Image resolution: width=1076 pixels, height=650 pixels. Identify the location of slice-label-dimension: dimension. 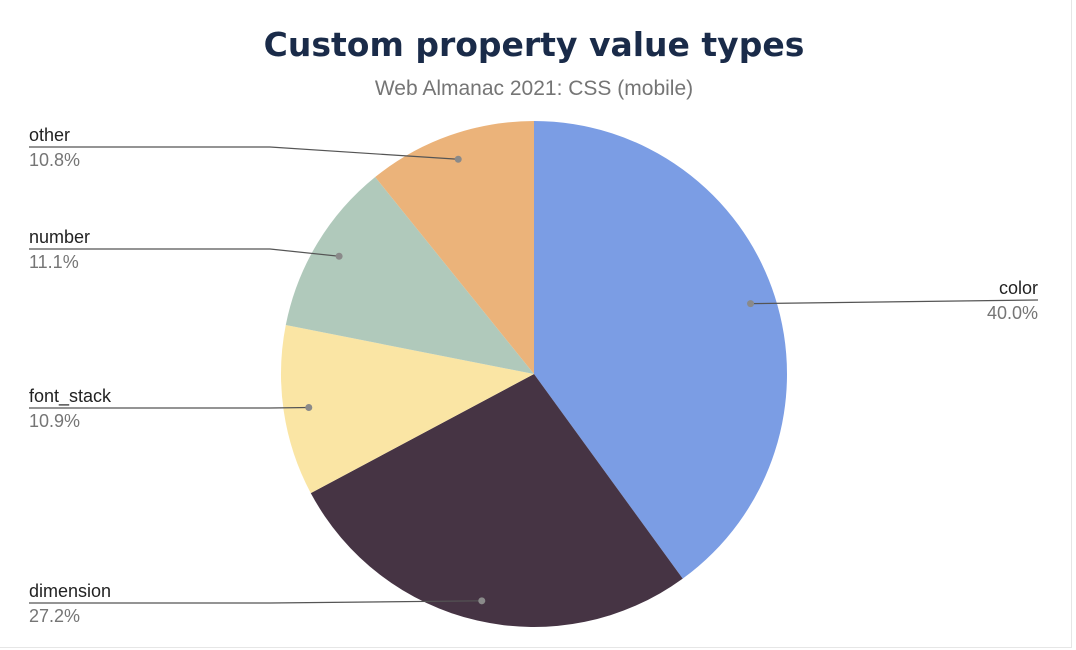
(70, 591).